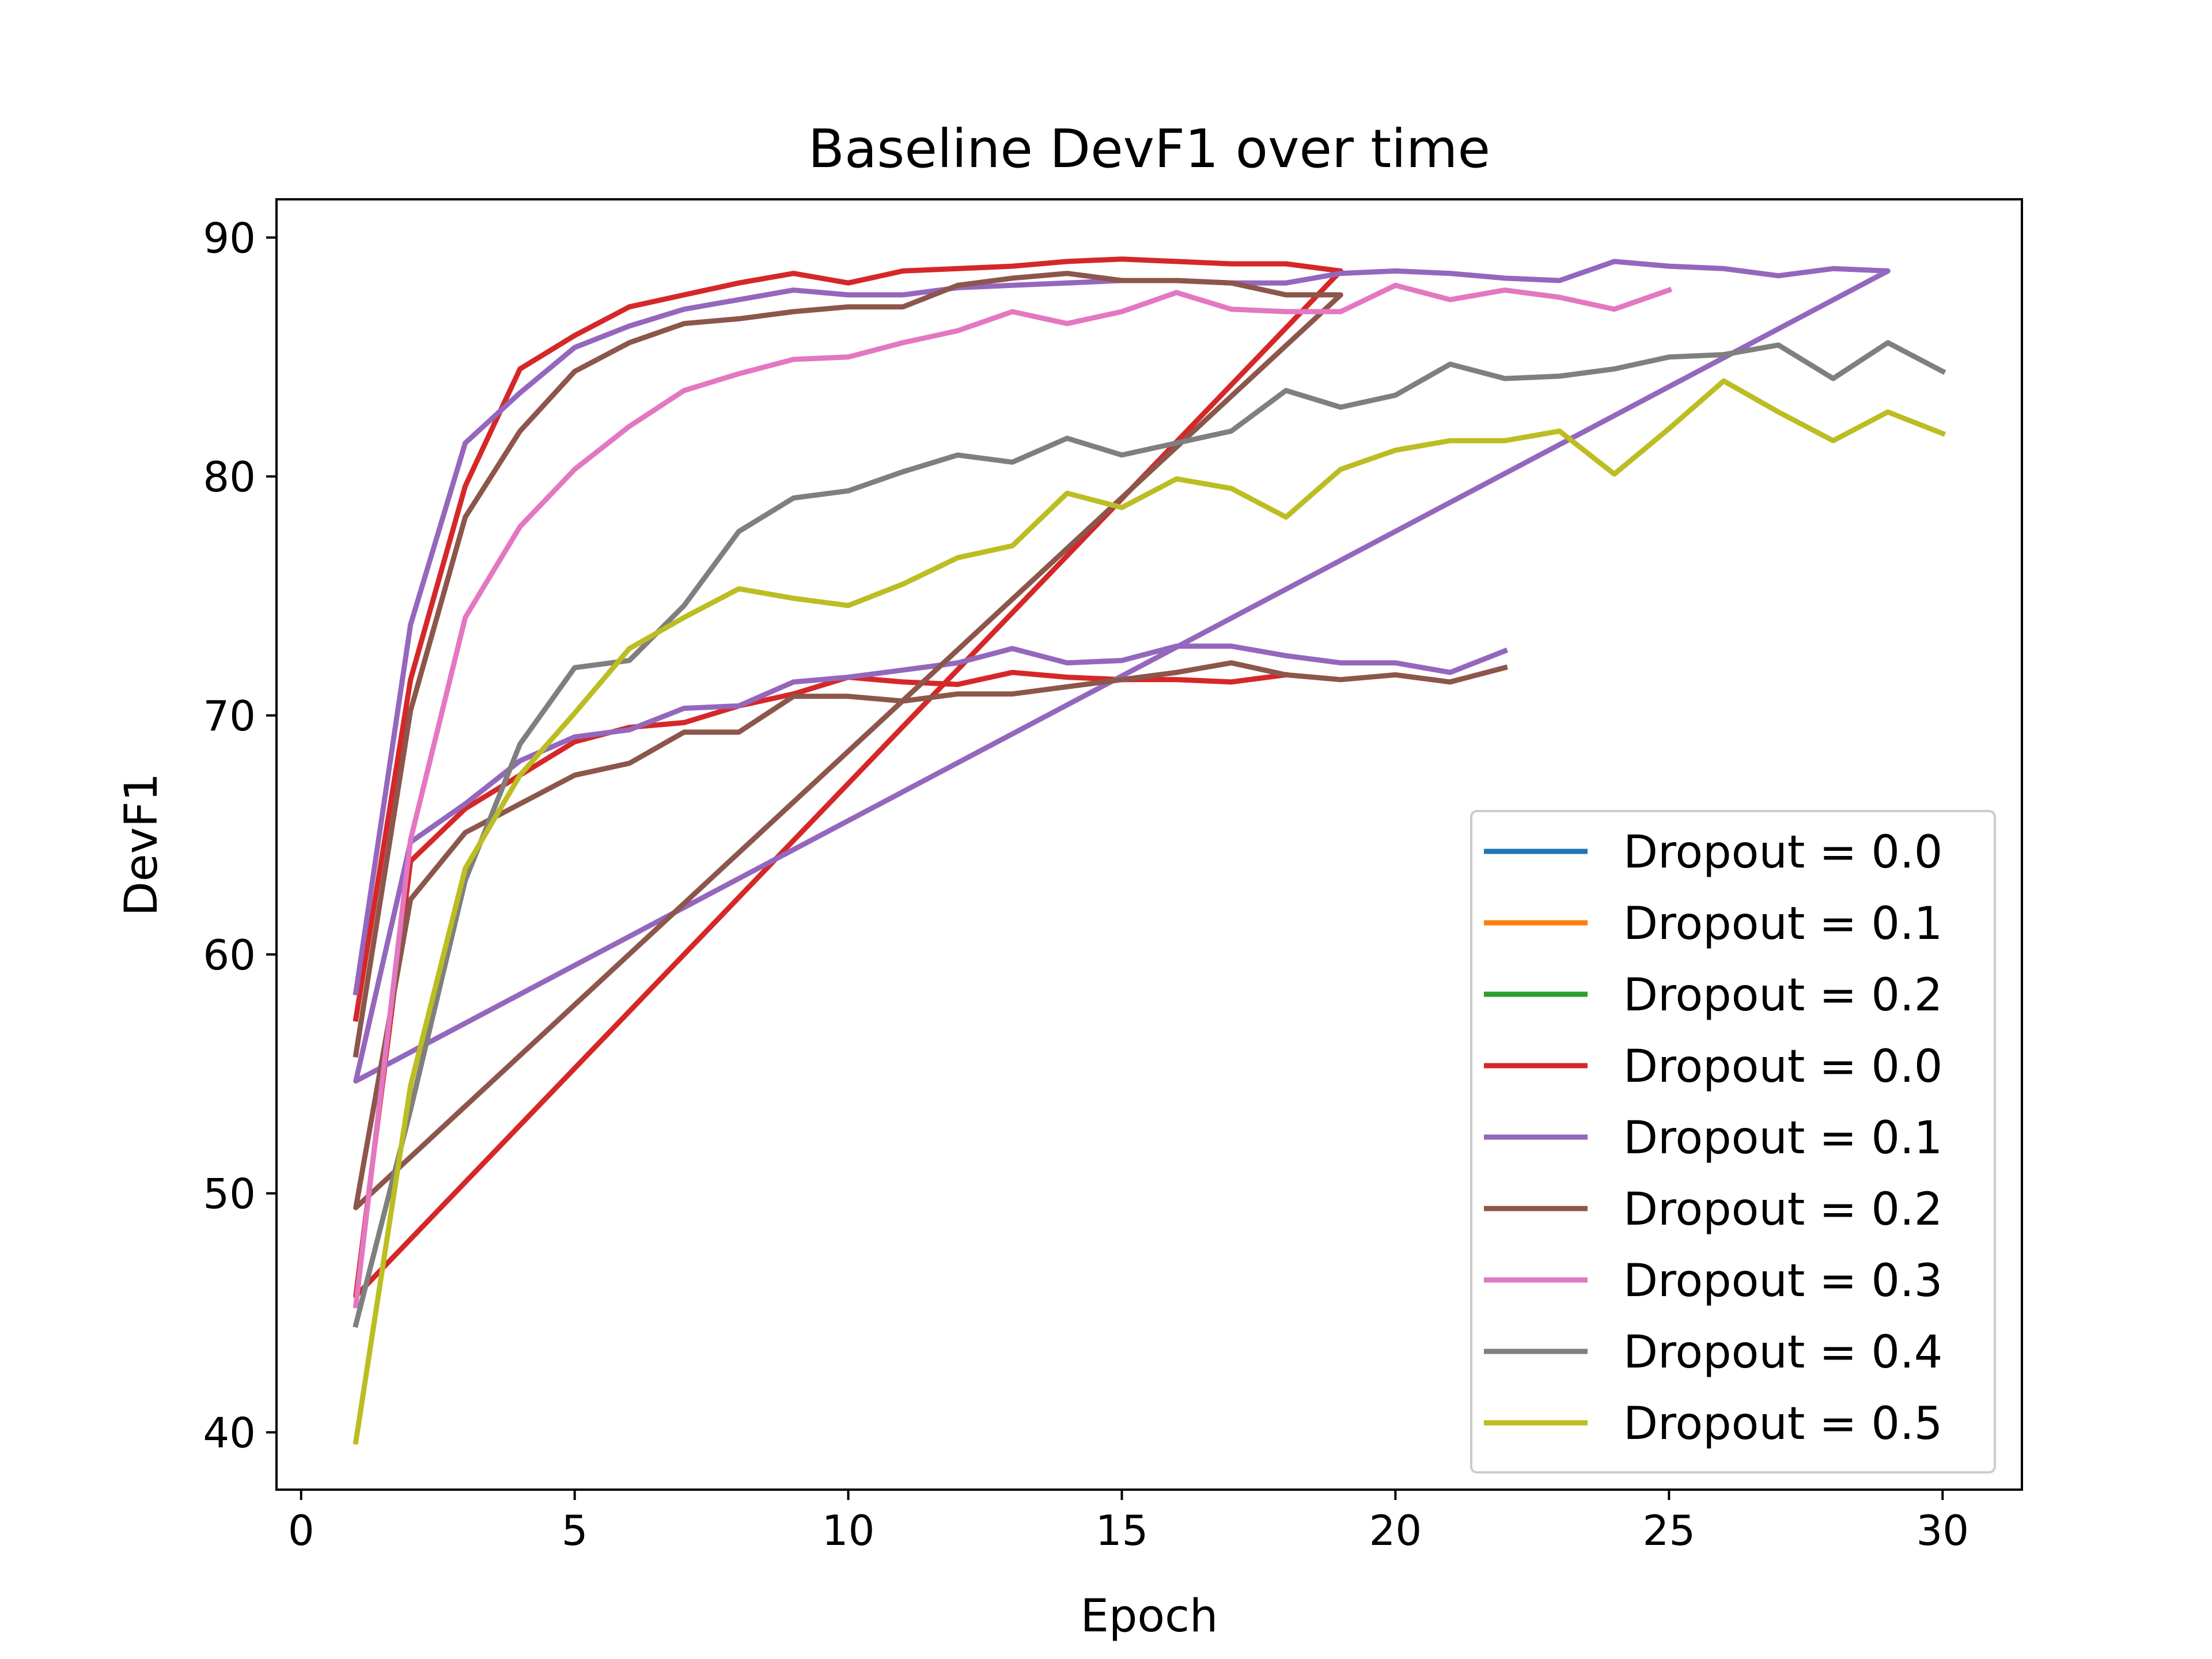  I want to click on legend-label: Dropout = 0.4, so click(1782, 1352).